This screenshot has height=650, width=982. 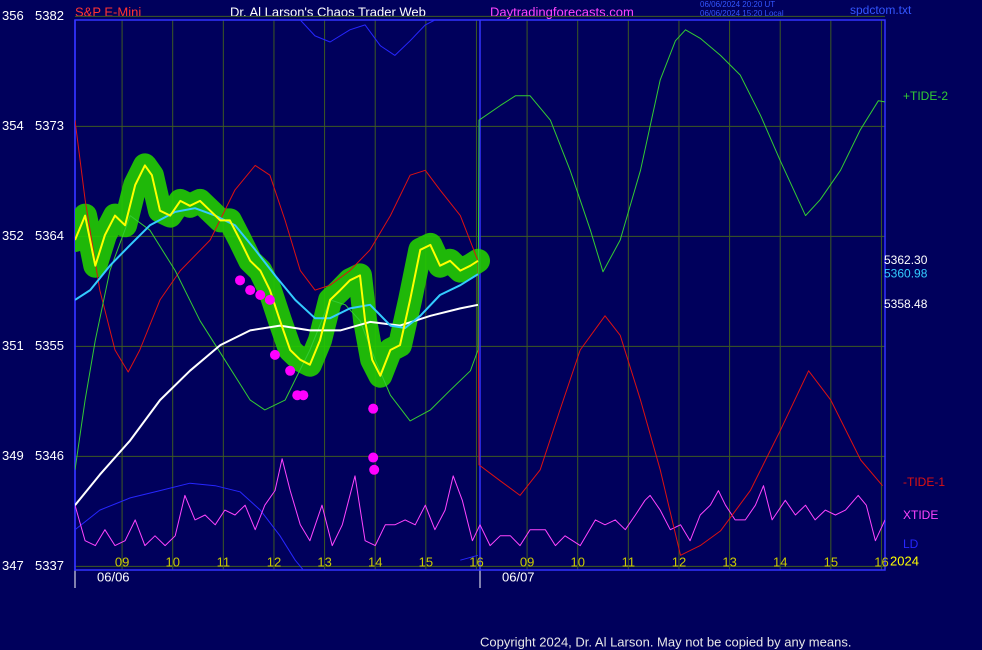 What do you see at coordinates (911, 544) in the screenshot?
I see `legend-entry: LD` at bounding box center [911, 544].